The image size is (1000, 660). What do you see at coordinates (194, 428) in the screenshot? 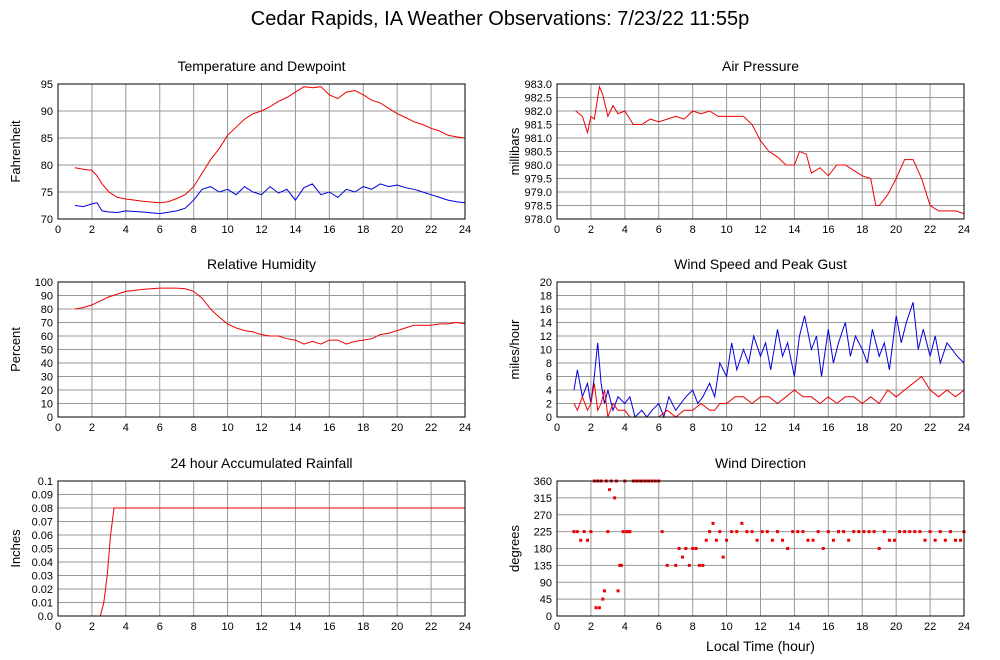
I see `rh-xtick-label: 8` at bounding box center [194, 428].